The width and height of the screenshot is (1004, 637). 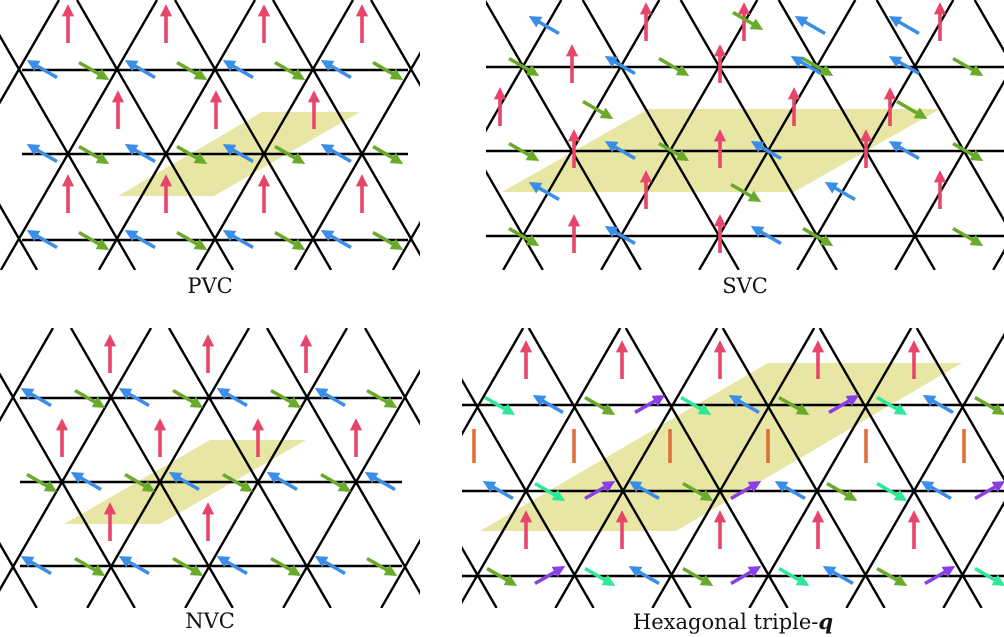 What do you see at coordinates (210, 621) in the screenshot?
I see `caption-nvc: NVC` at bounding box center [210, 621].